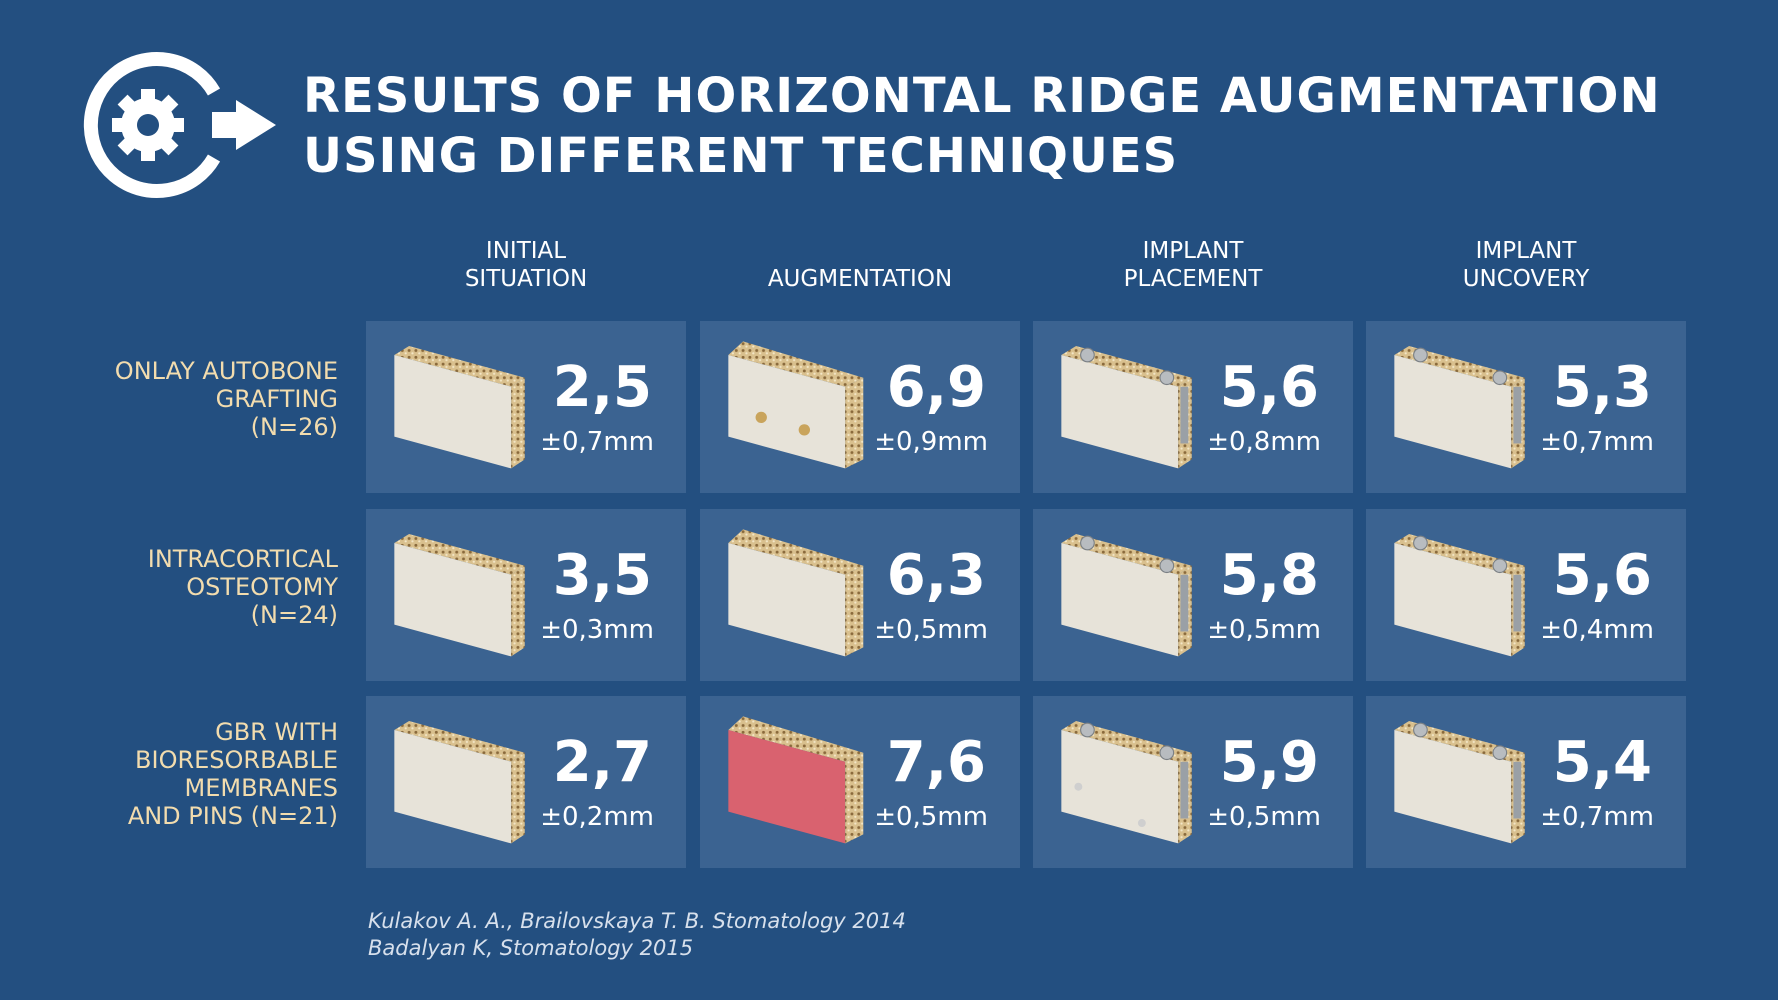 This screenshot has width=1778, height=1000. Describe the element at coordinates (1602, 387) in the screenshot. I see `mean-value: 5,3` at that location.